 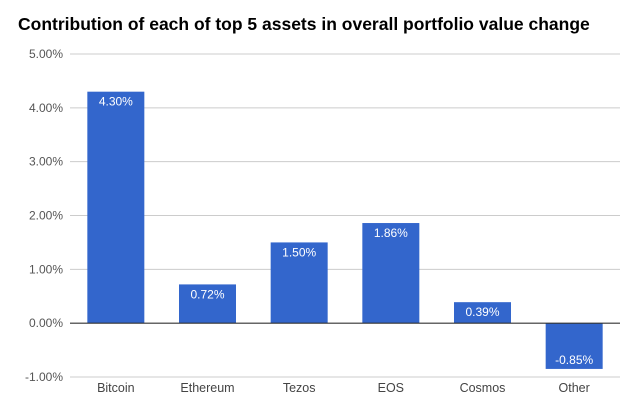 I want to click on data-label: -0.85%, so click(x=574, y=360).